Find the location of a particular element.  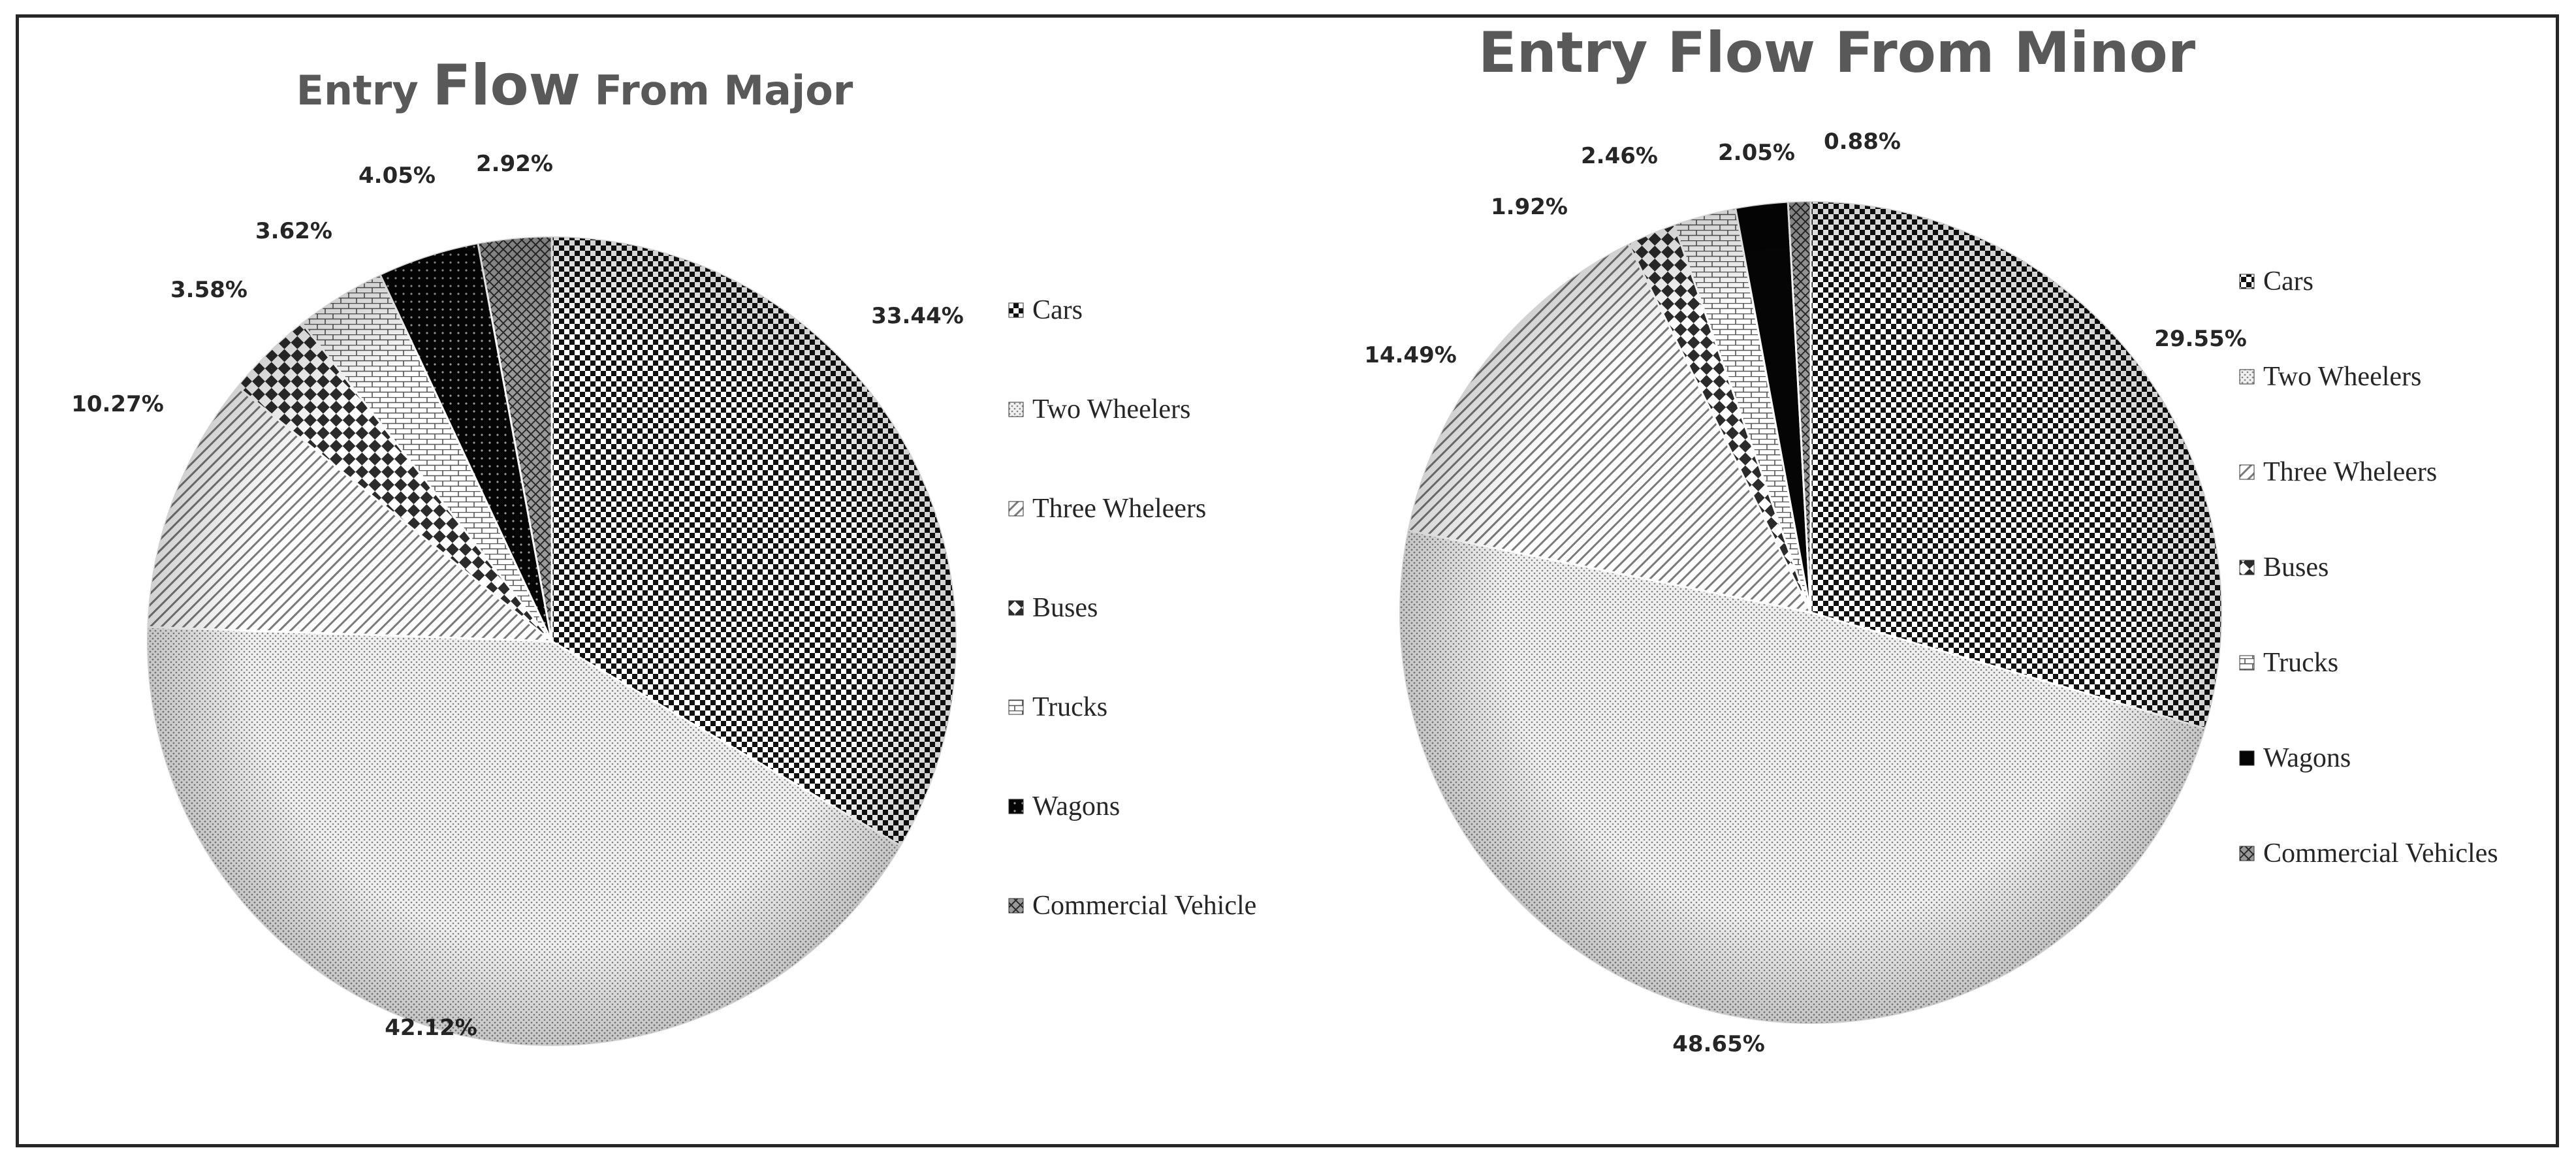

data-label: 48.65% is located at coordinates (1719, 1044).